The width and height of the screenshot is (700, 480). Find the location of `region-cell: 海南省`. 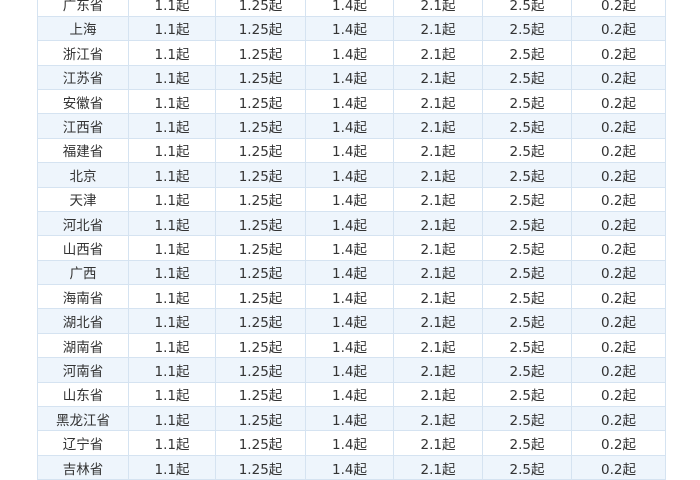

region-cell: 海南省 is located at coordinates (83, 297).